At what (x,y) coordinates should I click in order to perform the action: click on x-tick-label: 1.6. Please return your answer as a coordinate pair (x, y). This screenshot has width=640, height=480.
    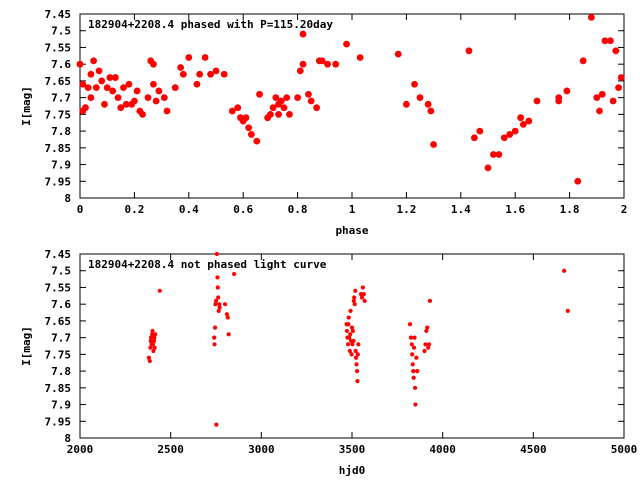
    Looking at the image, I should click on (515, 209).